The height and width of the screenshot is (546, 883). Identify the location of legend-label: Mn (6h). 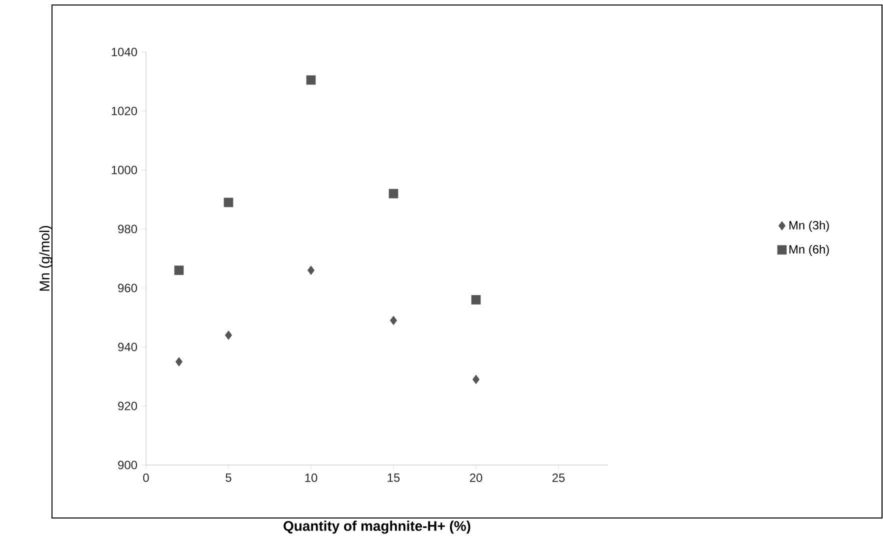
(809, 250).